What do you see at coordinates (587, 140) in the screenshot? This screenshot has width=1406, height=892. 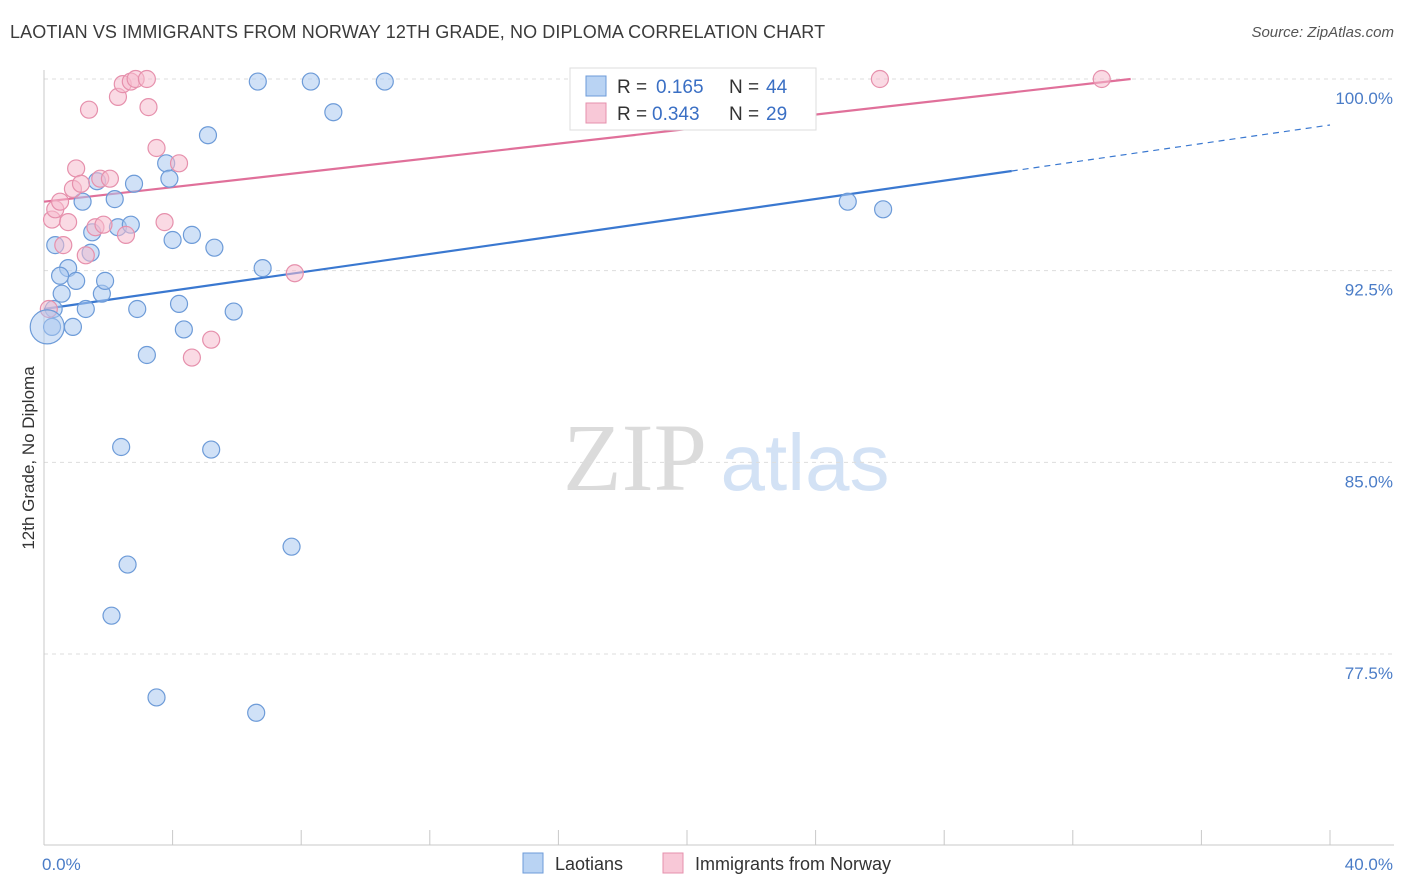 I see `trend-line-norway` at bounding box center [587, 140].